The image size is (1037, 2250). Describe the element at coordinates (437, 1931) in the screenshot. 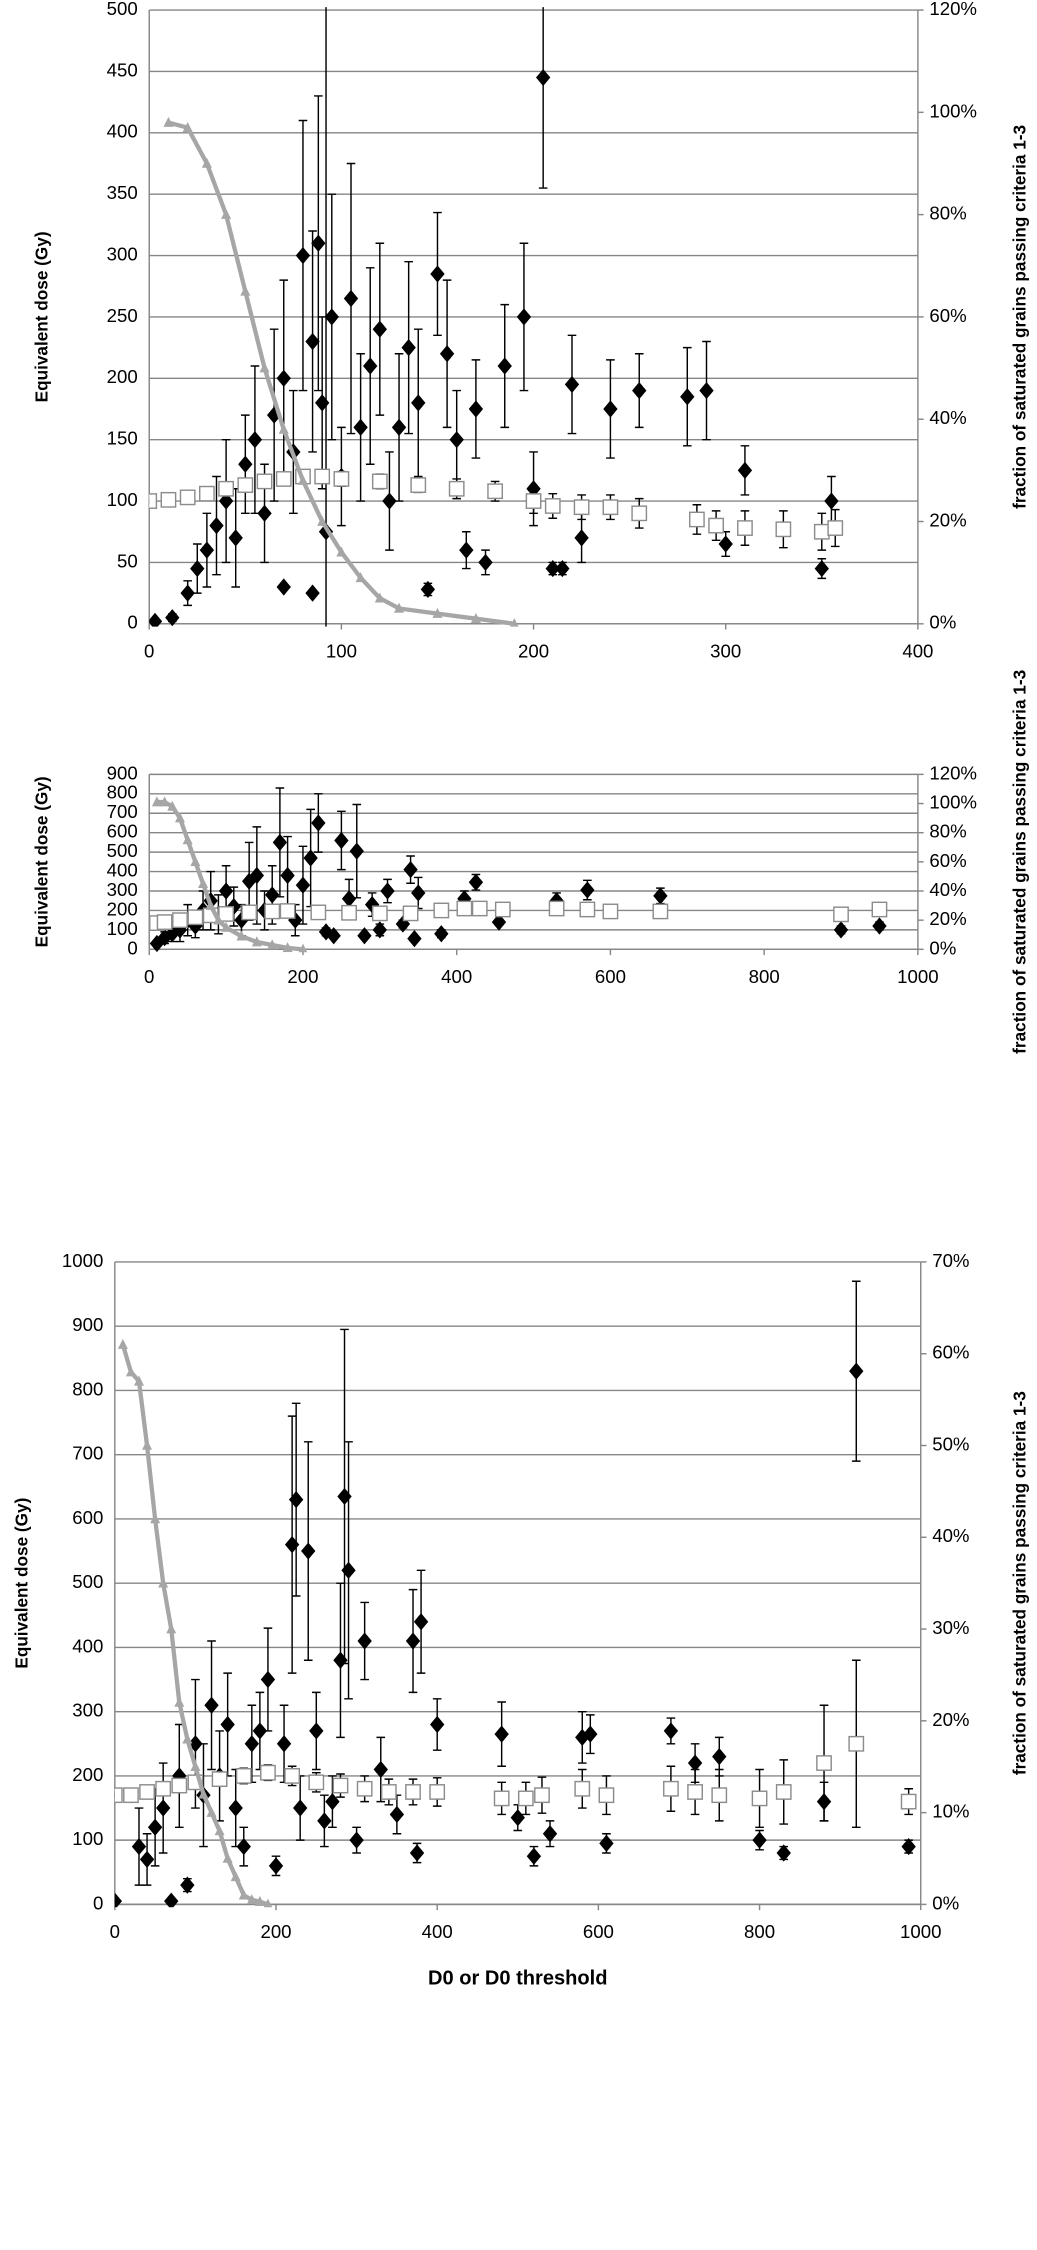

I see `x-tick-label: 400` at that location.